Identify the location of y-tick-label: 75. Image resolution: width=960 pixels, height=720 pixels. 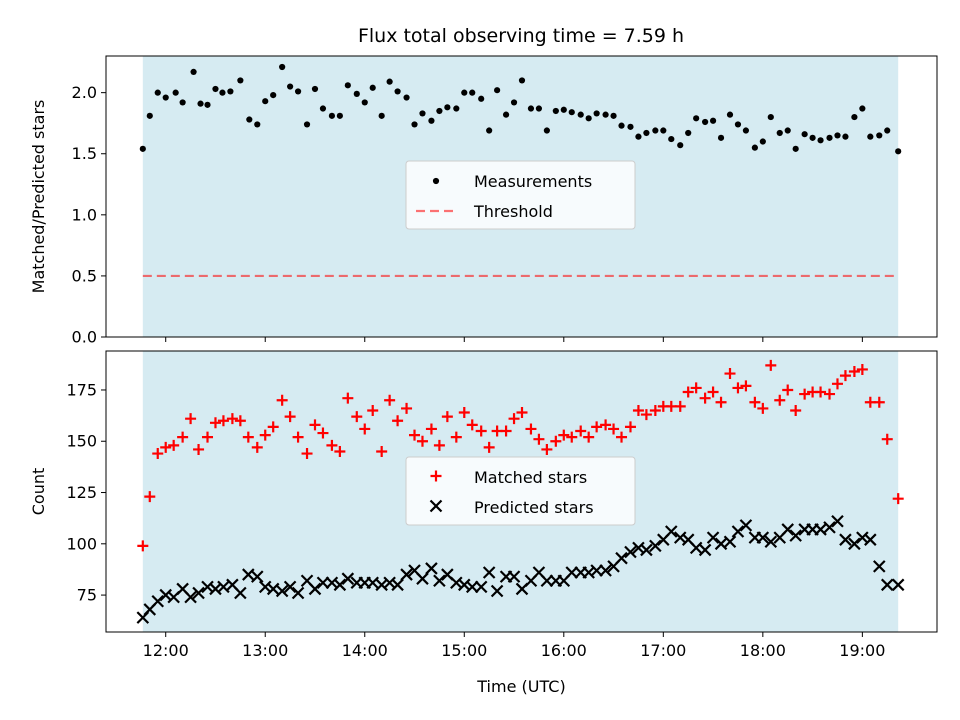
(87, 595).